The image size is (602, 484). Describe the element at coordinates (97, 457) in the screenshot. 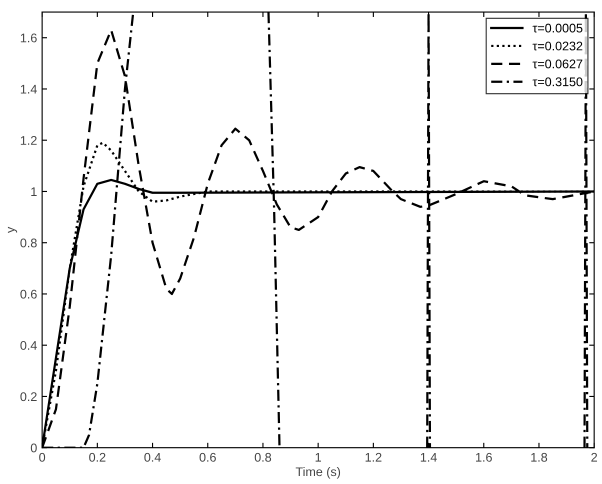

I see `x-tick-label: 0.2` at that location.